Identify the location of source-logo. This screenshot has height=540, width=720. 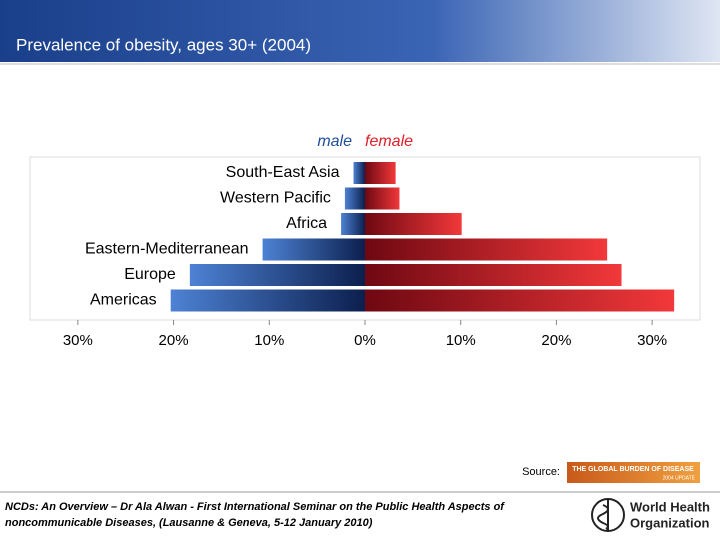
(633, 472).